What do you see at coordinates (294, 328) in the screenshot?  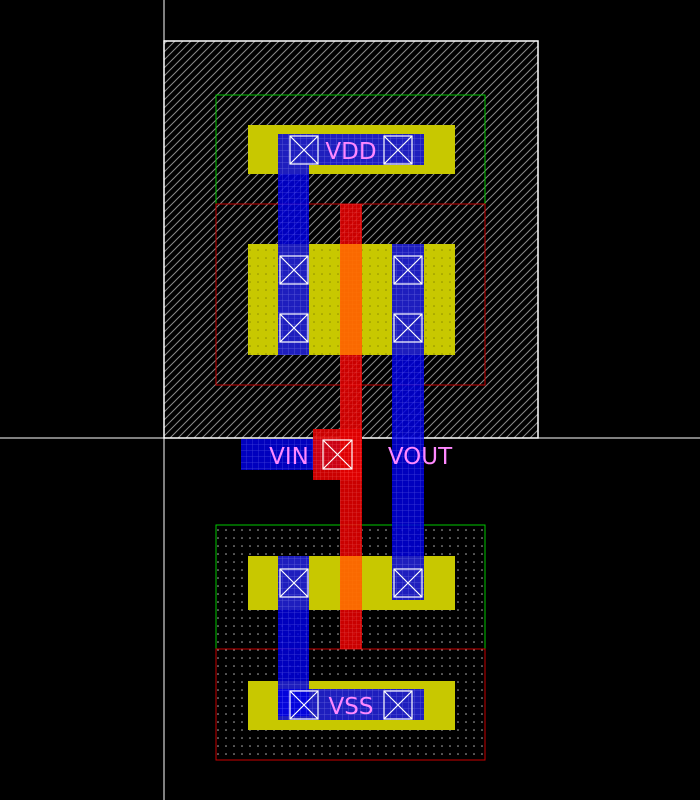 I see `contact-x-pmos-source-bottom` at bounding box center [294, 328].